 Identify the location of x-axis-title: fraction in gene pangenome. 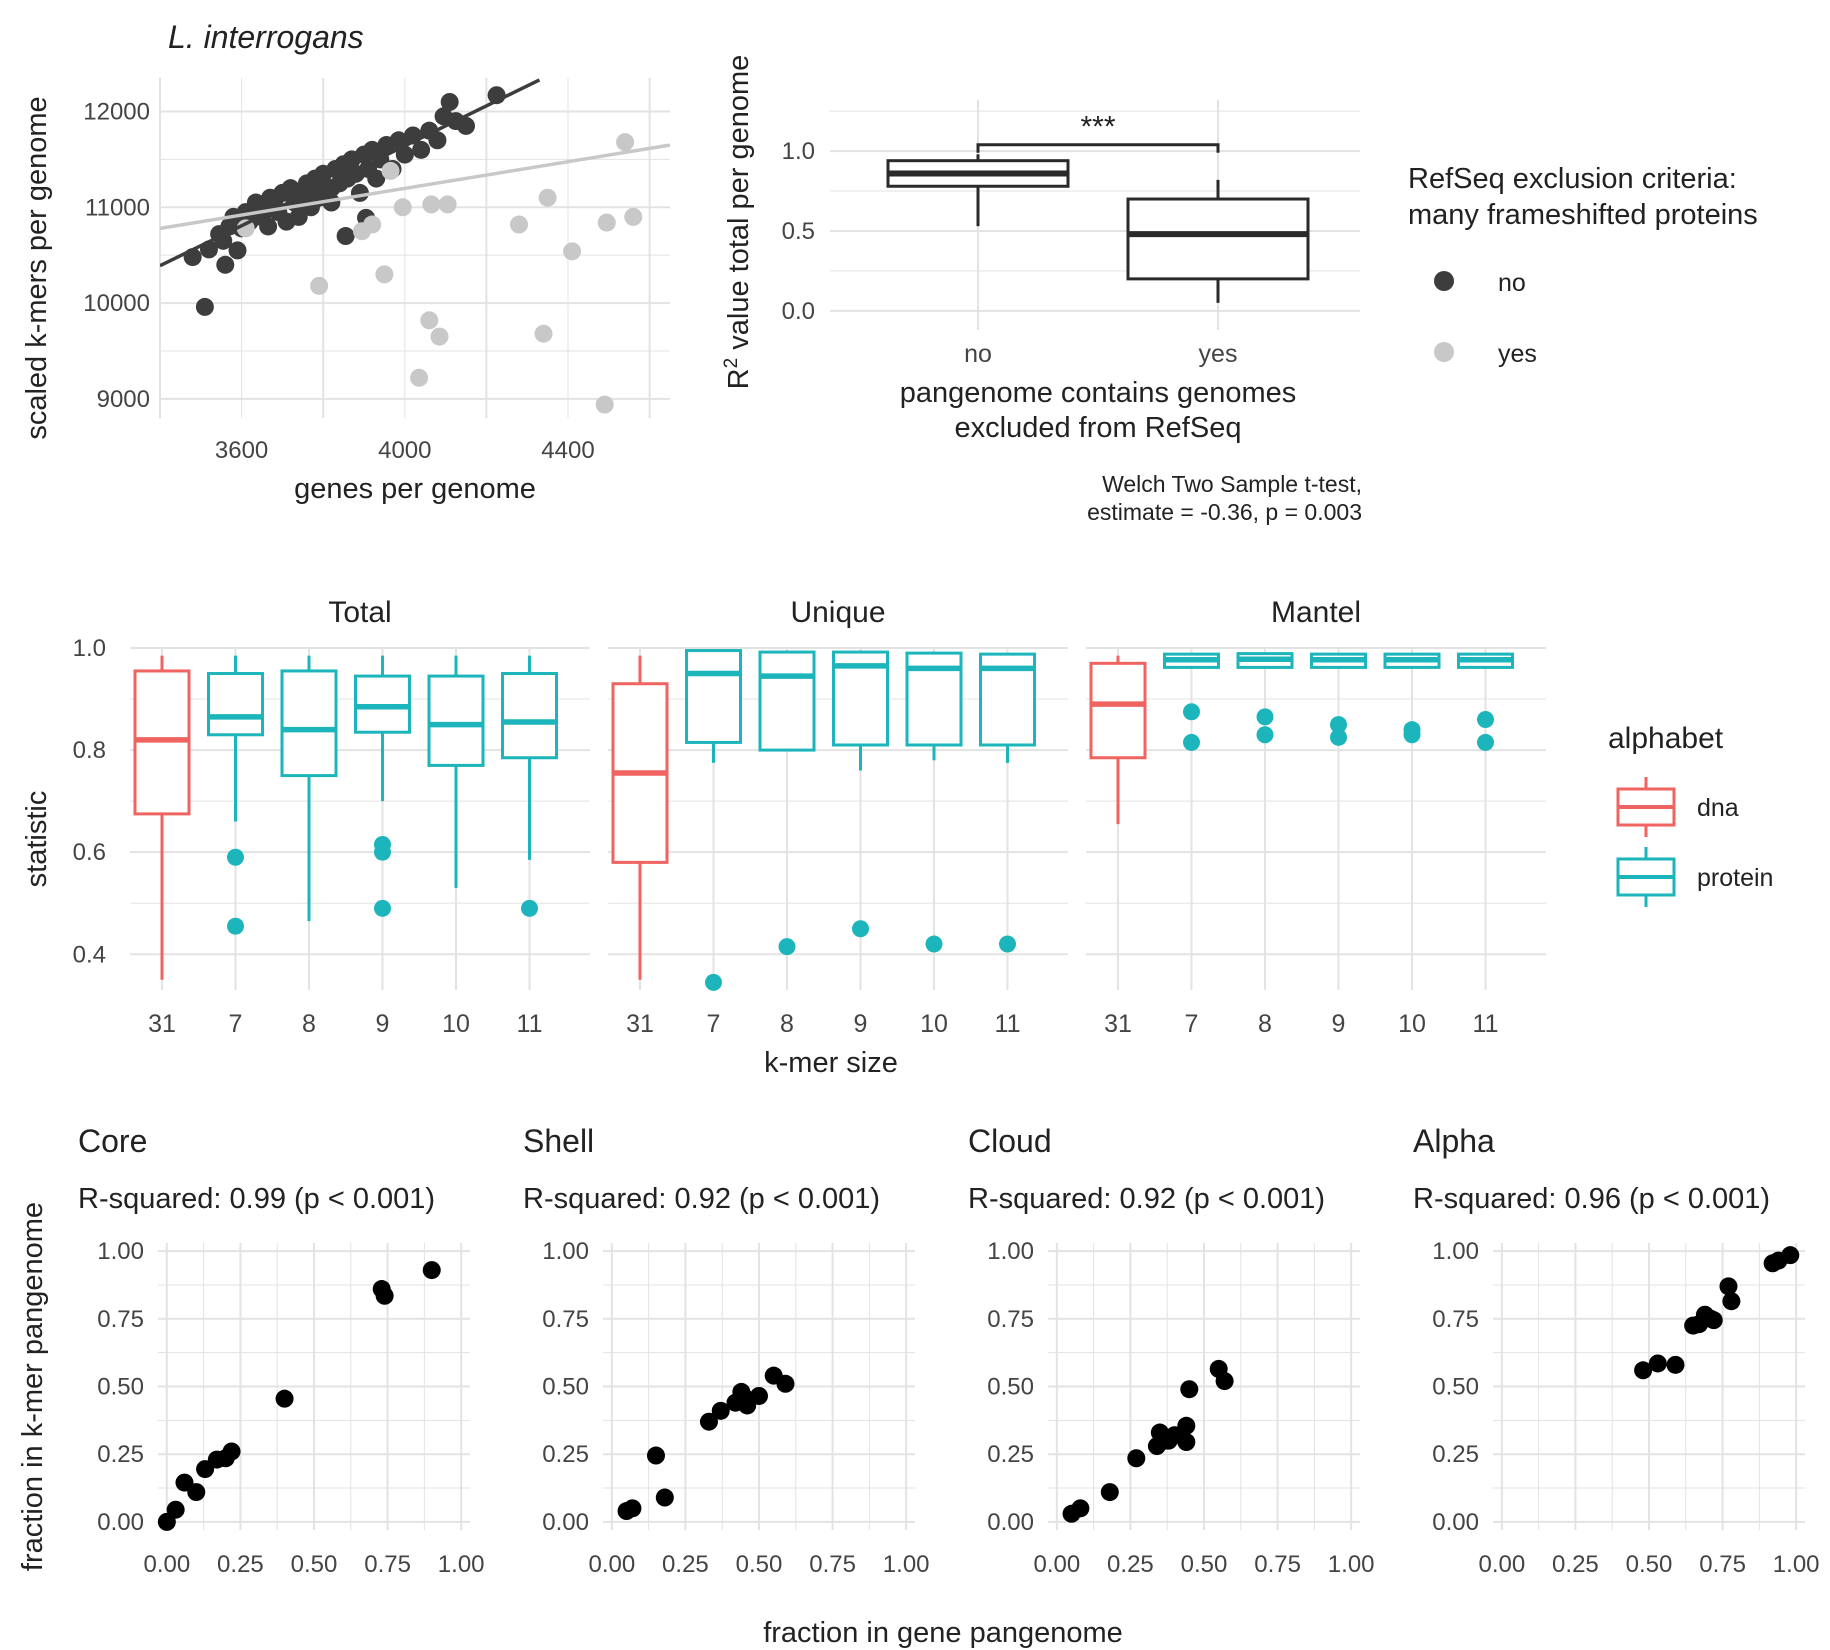
(943, 1633).